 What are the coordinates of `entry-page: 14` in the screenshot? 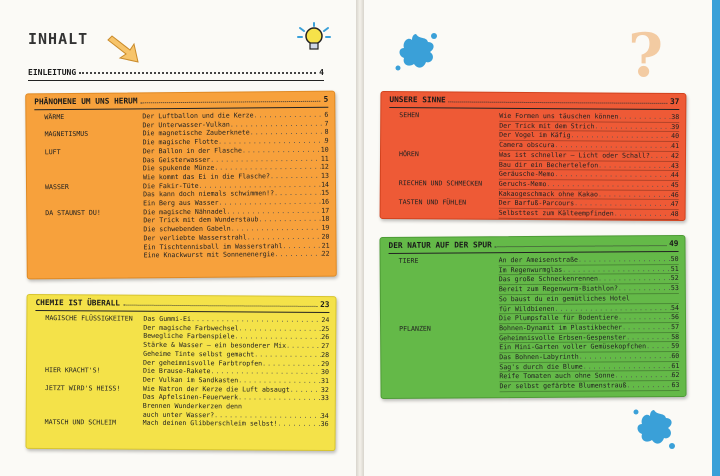 It's located at (325, 184).